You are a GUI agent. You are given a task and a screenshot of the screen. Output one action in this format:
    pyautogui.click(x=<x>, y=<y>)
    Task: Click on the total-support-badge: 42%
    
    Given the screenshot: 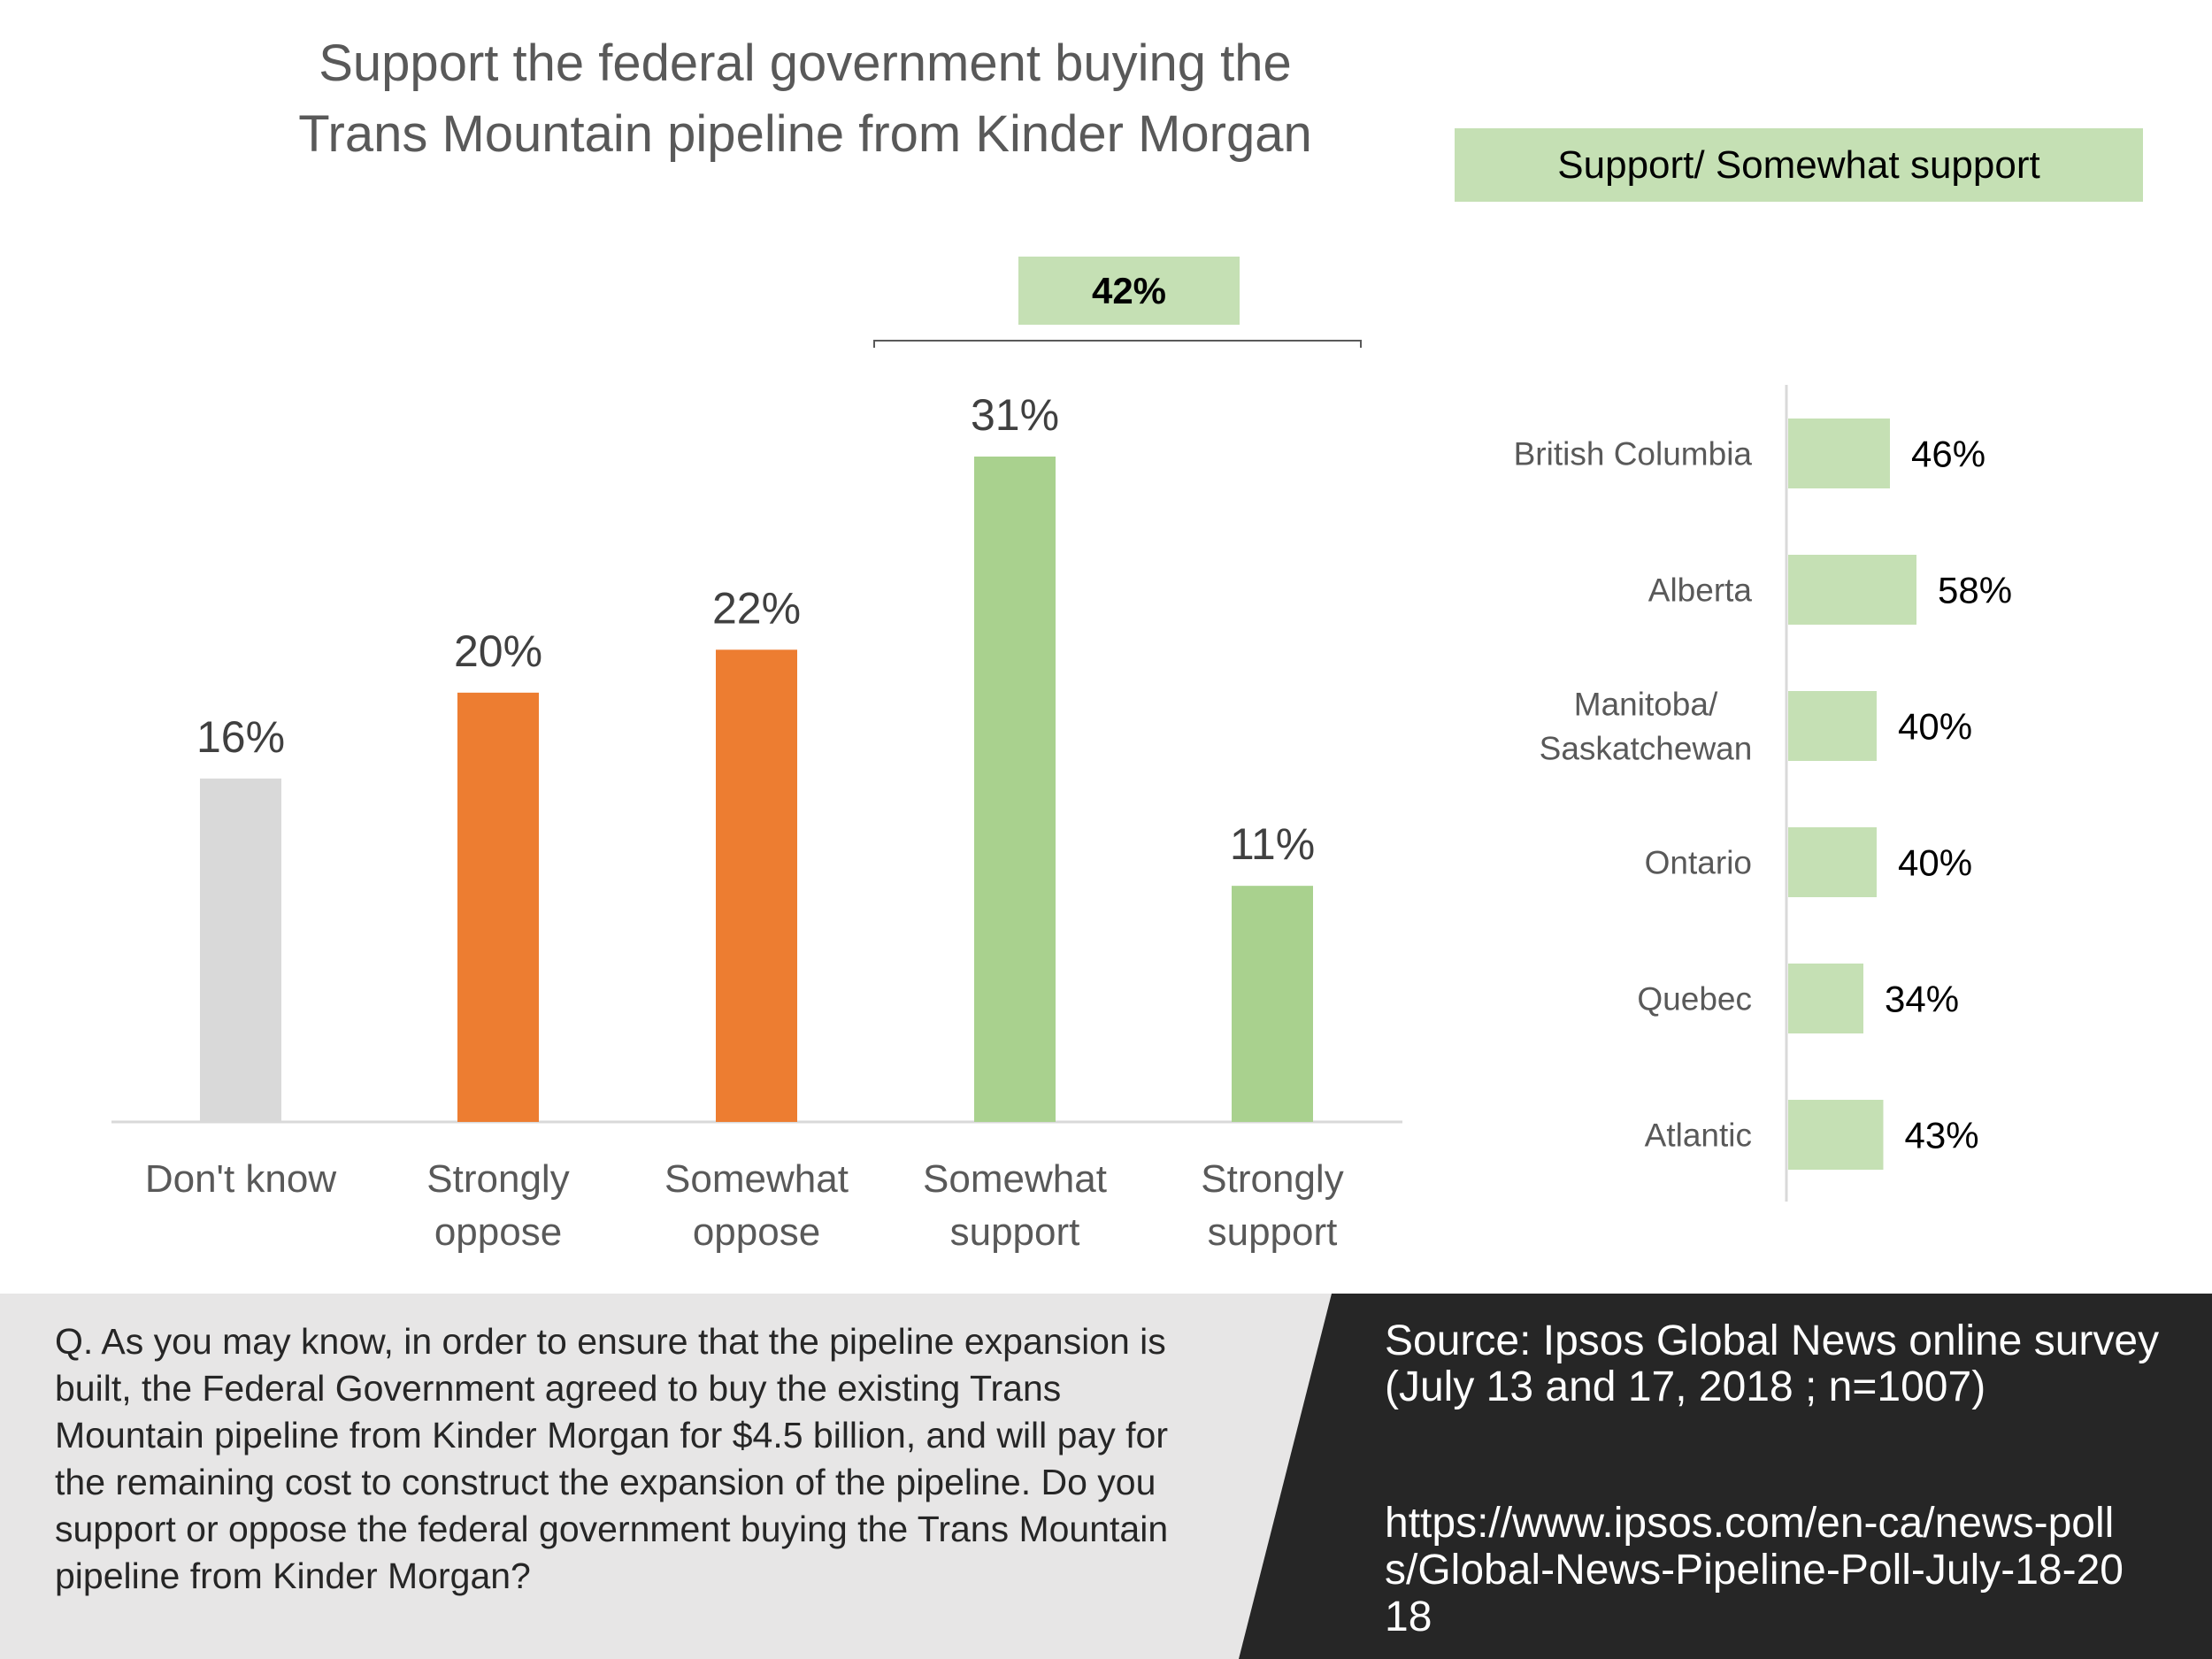 What is the action you would take?
    pyautogui.click(x=1129, y=291)
    